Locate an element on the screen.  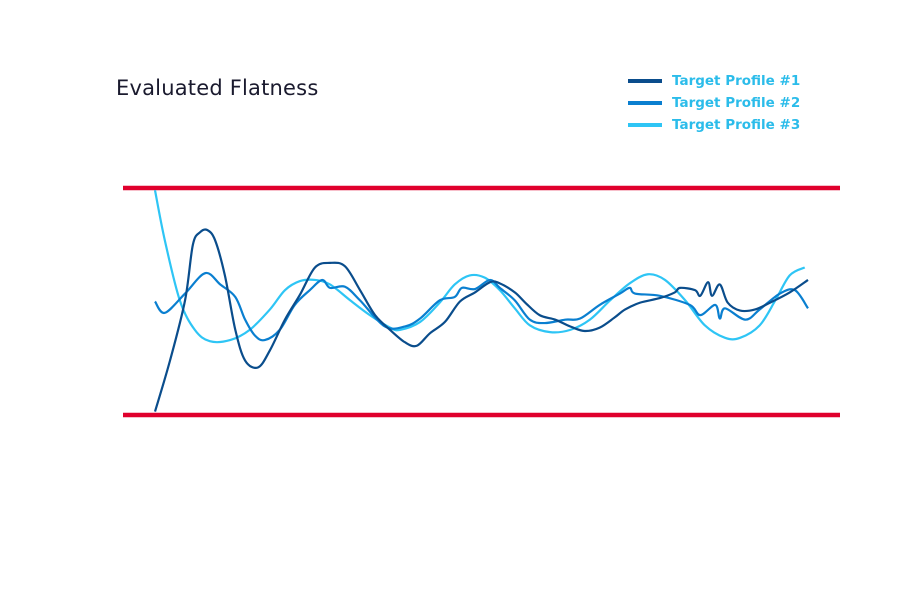
legend-label: Target Profile #2 is located at coordinates (736, 103).